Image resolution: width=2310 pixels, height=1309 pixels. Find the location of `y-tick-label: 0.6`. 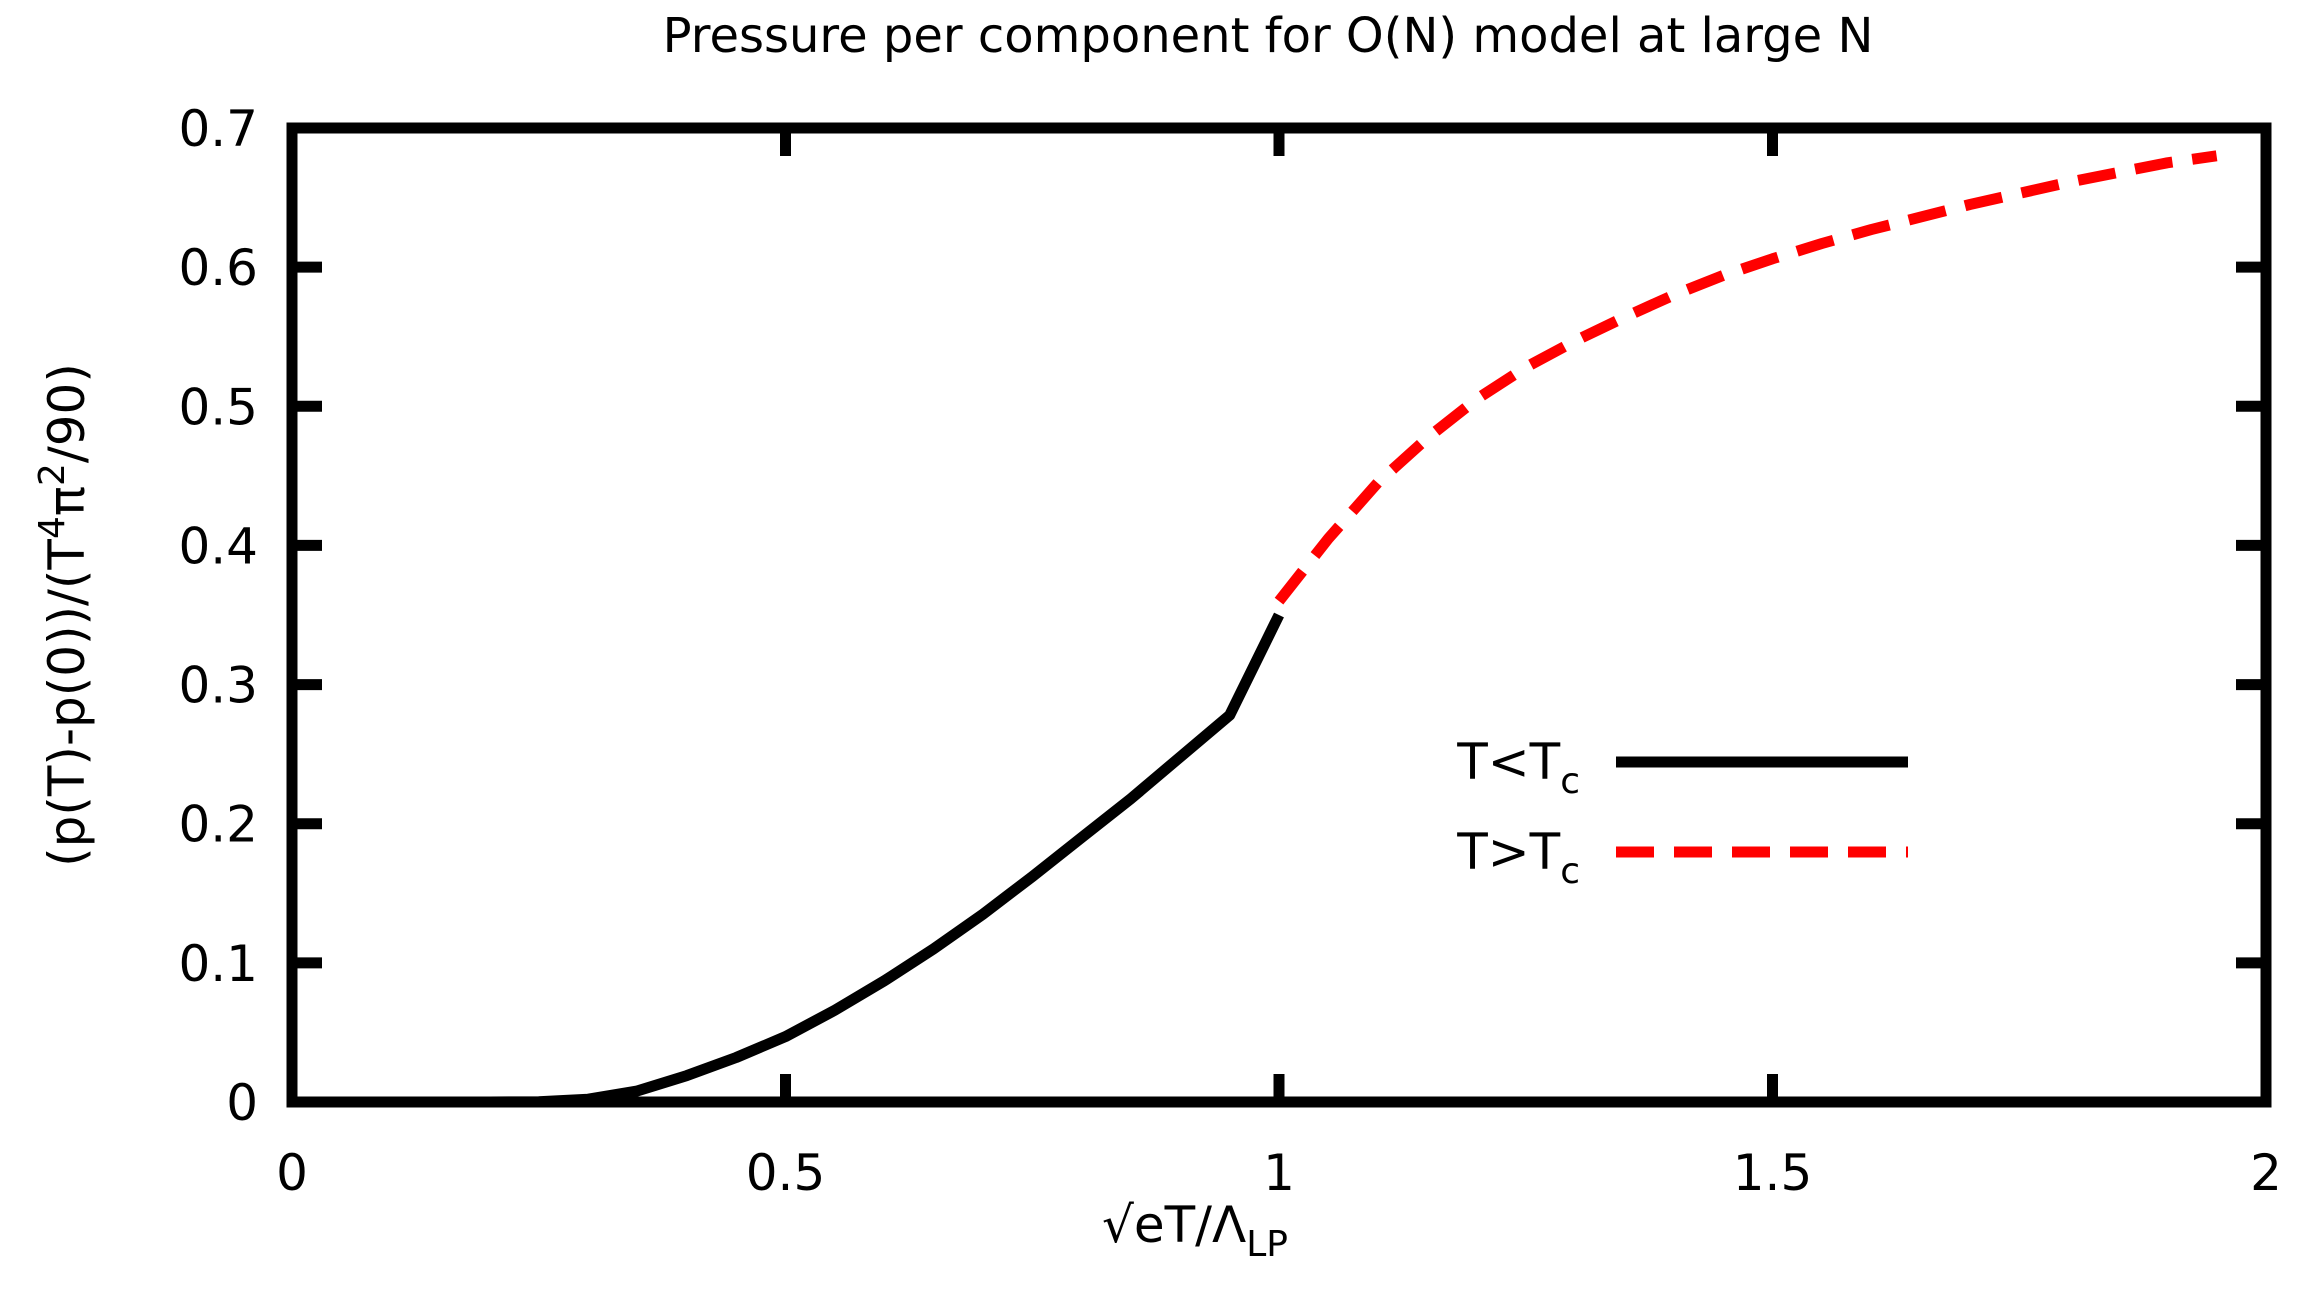

y-tick-label: 0.6 is located at coordinates (218, 268).